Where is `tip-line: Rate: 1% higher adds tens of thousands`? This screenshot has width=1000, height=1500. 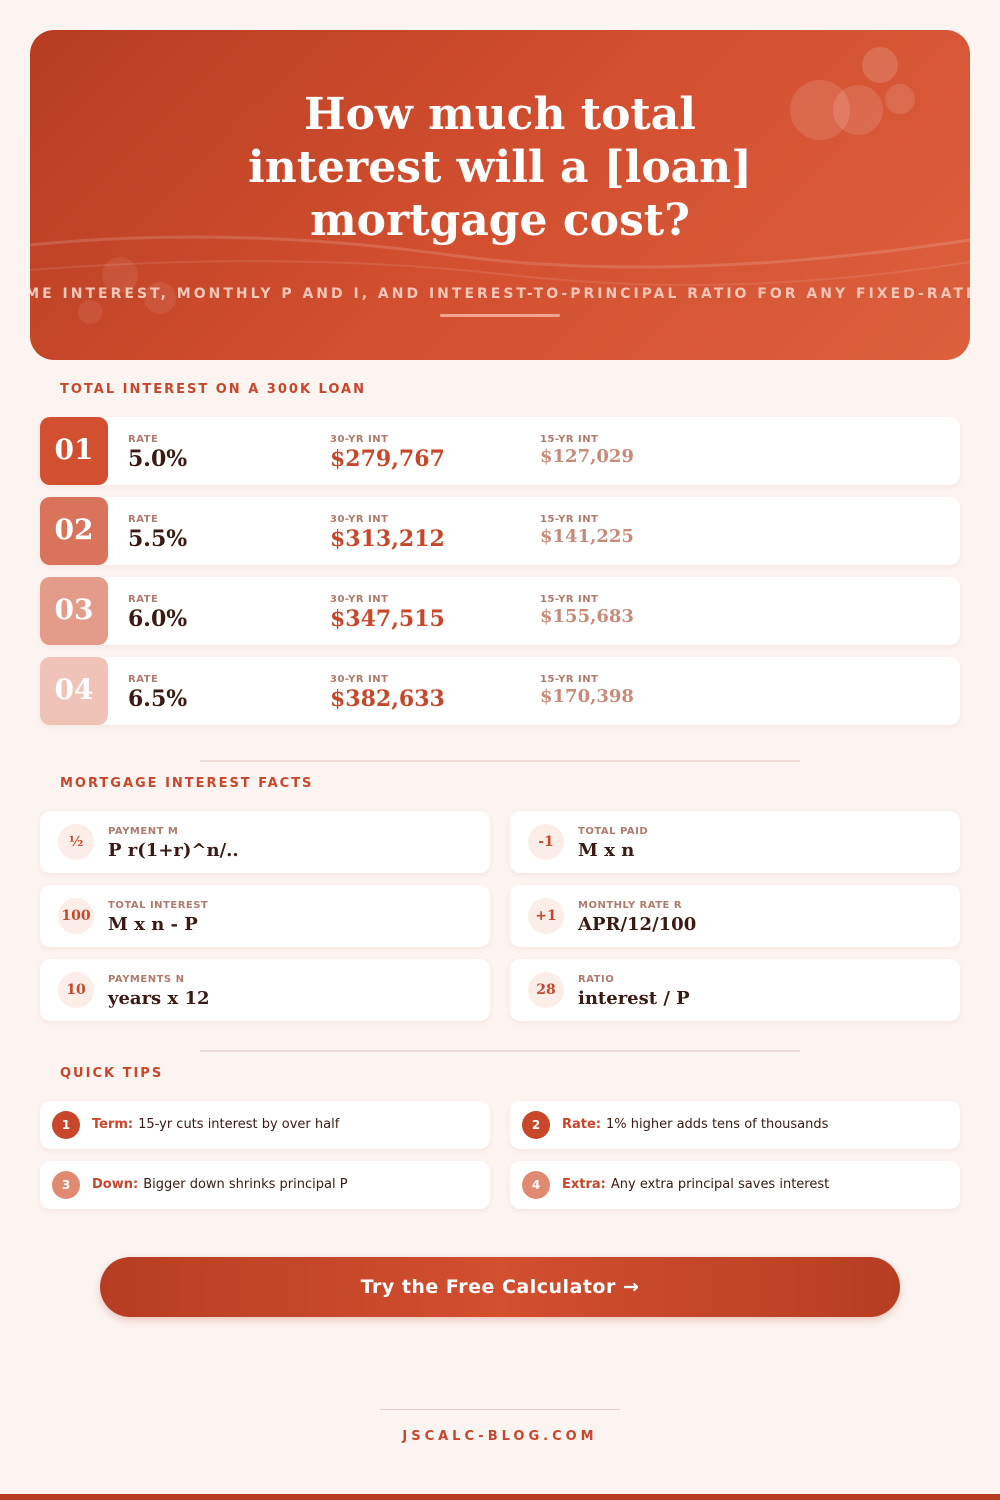
tip-line: Rate: 1% higher adds tens of thousands is located at coordinates (695, 1124).